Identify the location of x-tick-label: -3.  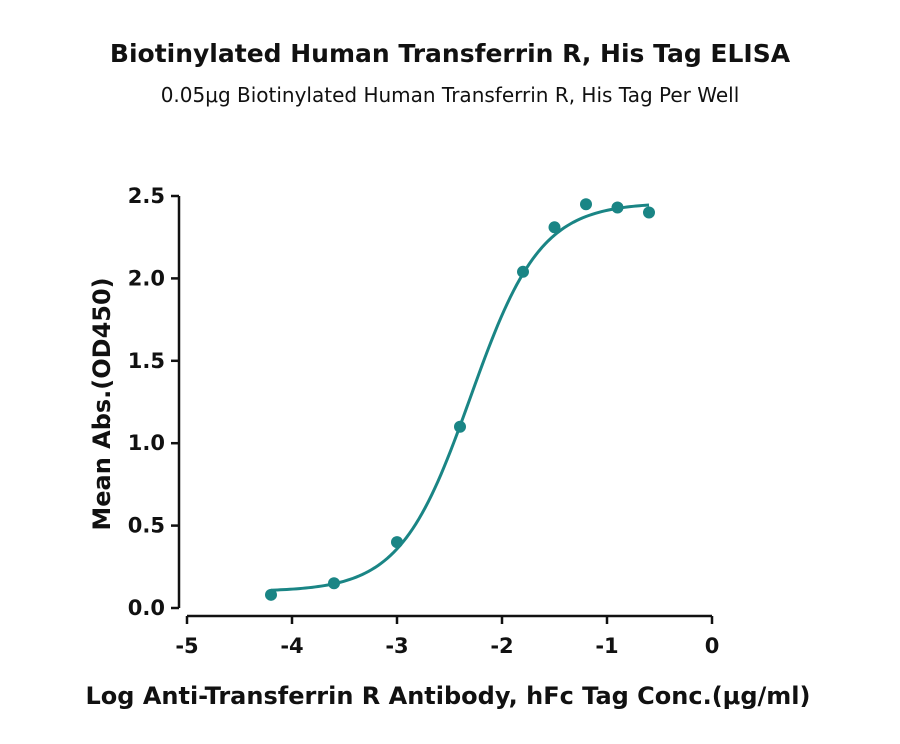
(396, 646).